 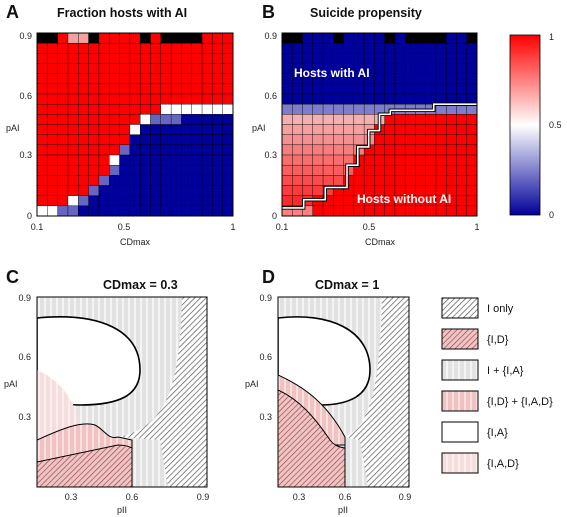 What do you see at coordinates (460, 463) in the screenshot?
I see `legend-swatch` at bounding box center [460, 463].